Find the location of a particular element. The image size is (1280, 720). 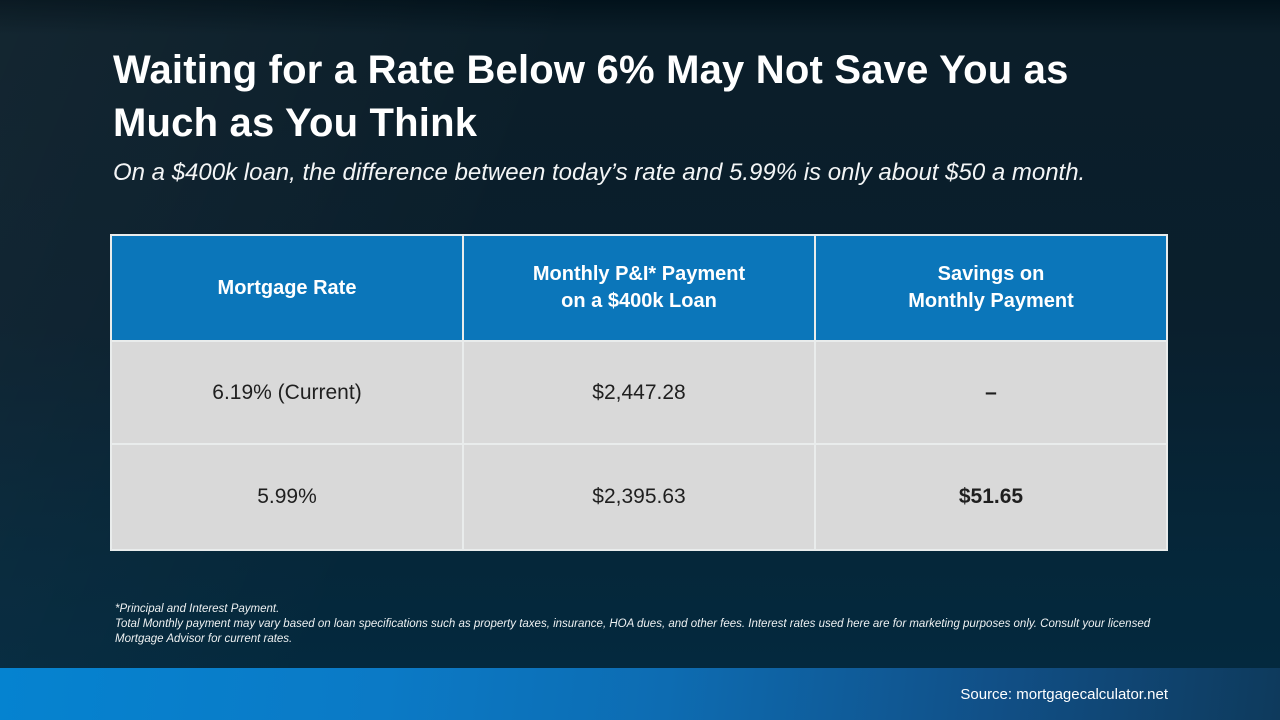

header-label: Mortgage Rate is located at coordinates (287, 287).